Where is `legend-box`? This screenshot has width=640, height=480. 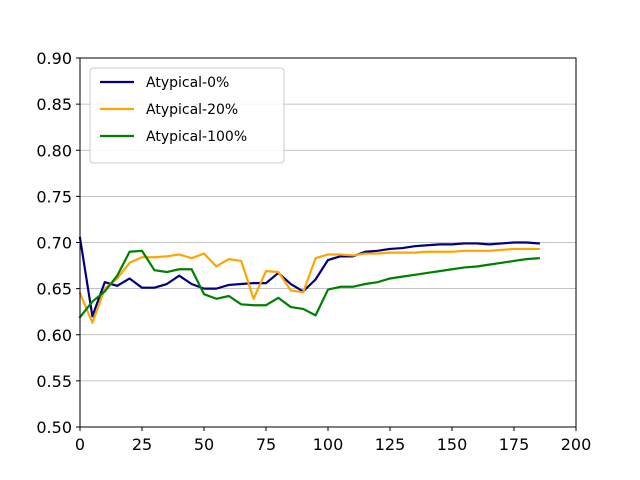
legend-box is located at coordinates (187, 115).